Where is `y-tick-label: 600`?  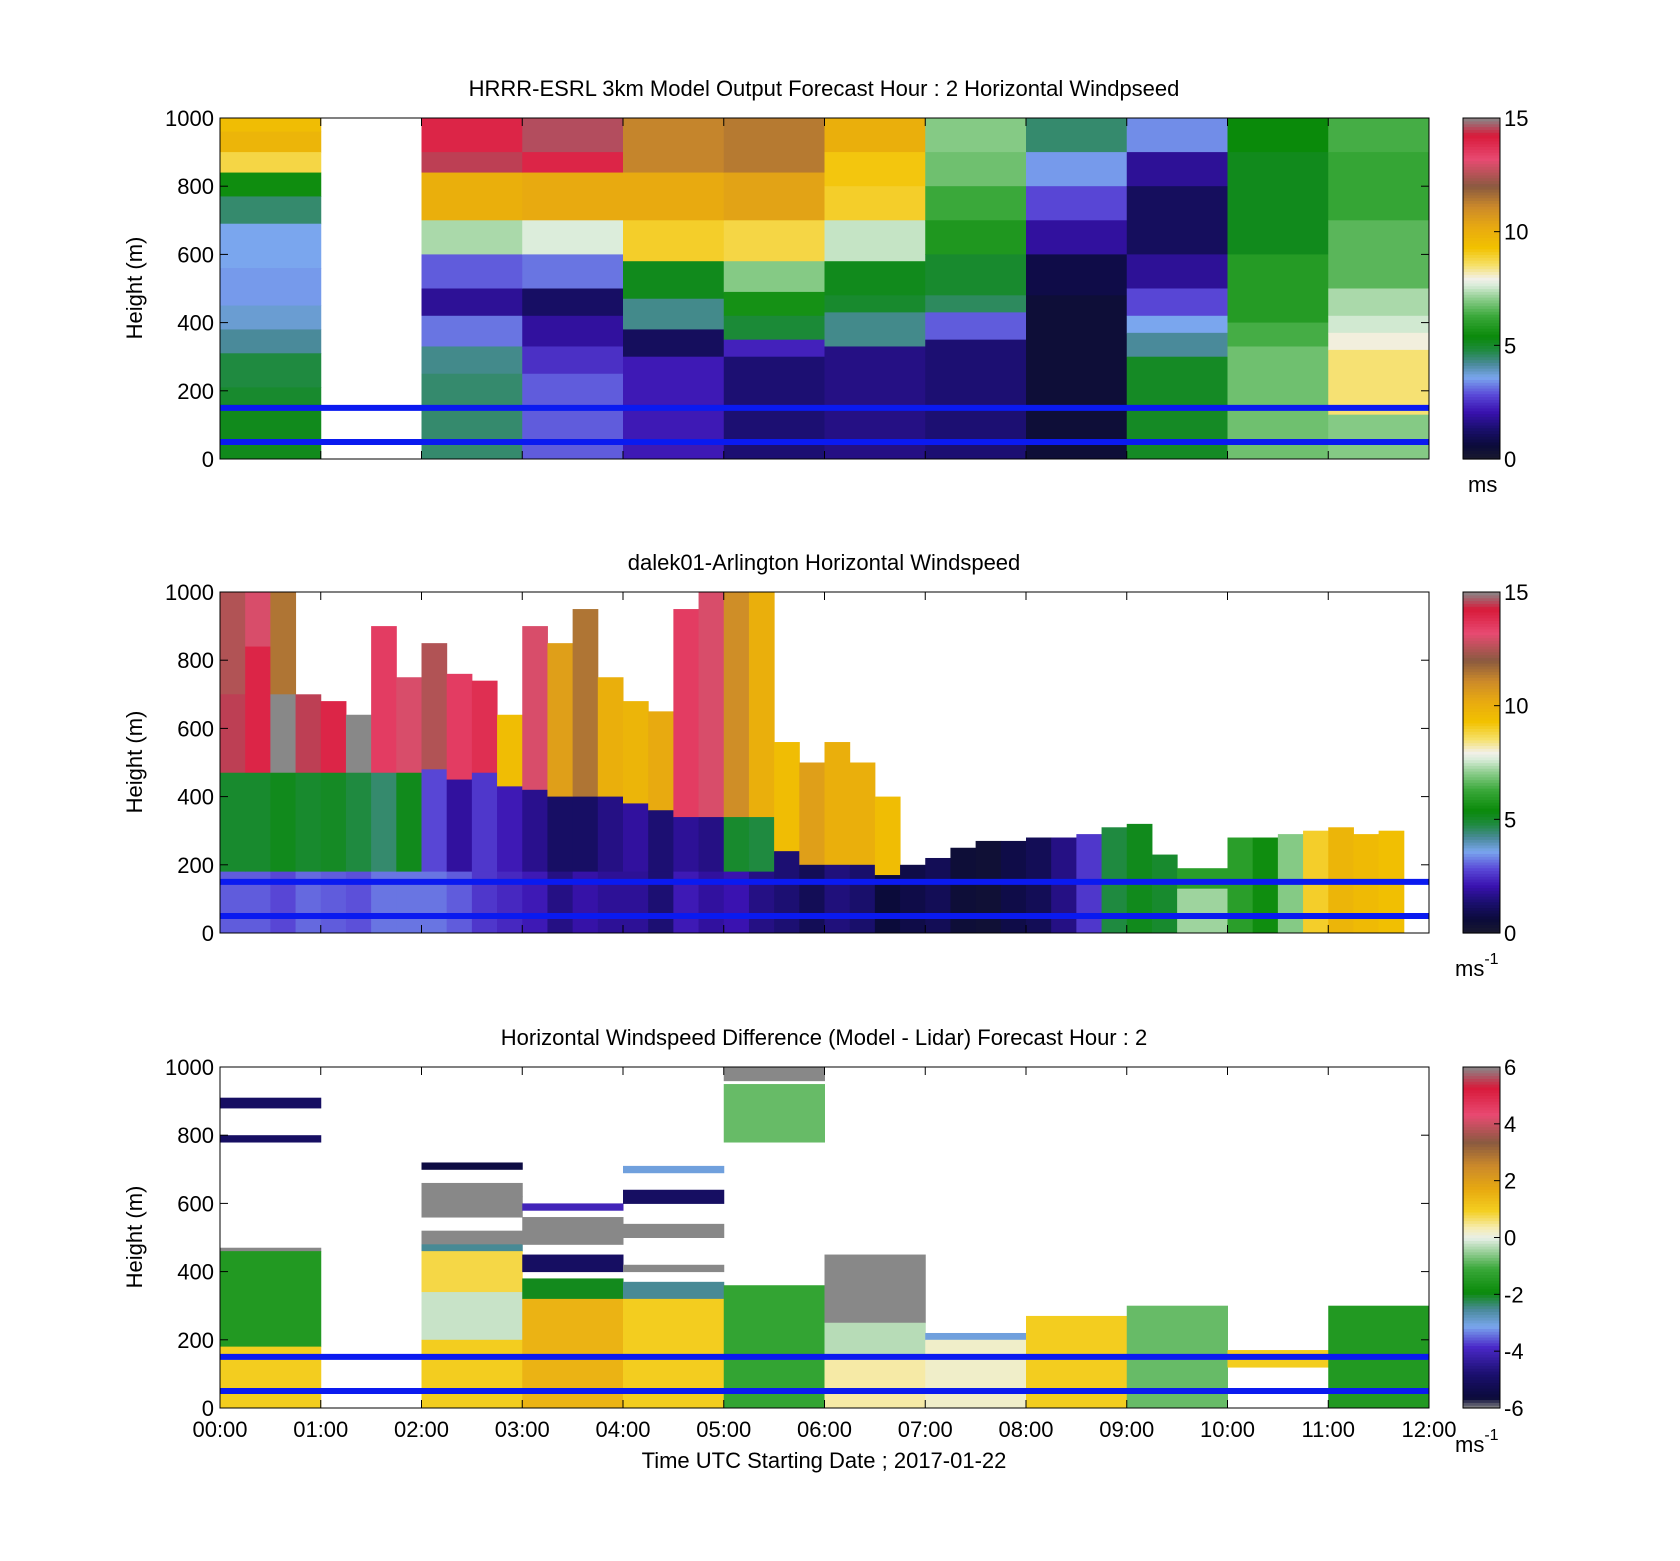 y-tick-label: 600 is located at coordinates (195, 1203).